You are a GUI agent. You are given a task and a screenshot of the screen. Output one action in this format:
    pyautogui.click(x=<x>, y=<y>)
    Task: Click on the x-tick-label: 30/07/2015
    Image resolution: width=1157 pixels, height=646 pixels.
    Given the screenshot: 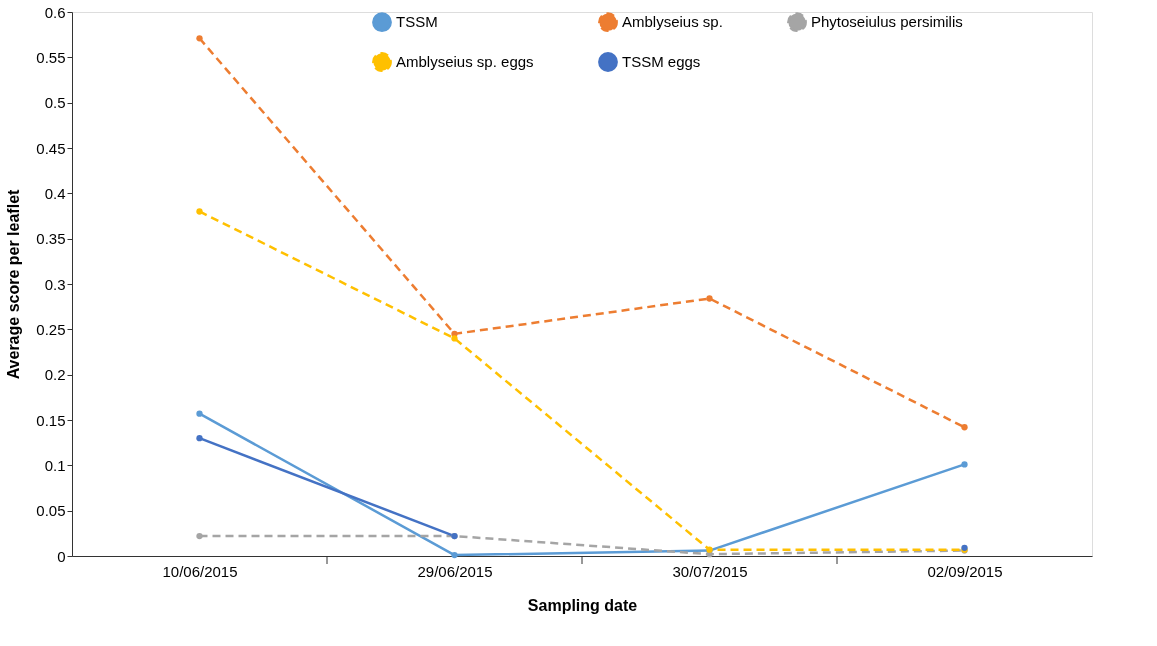 What is the action you would take?
    pyautogui.click(x=710, y=571)
    